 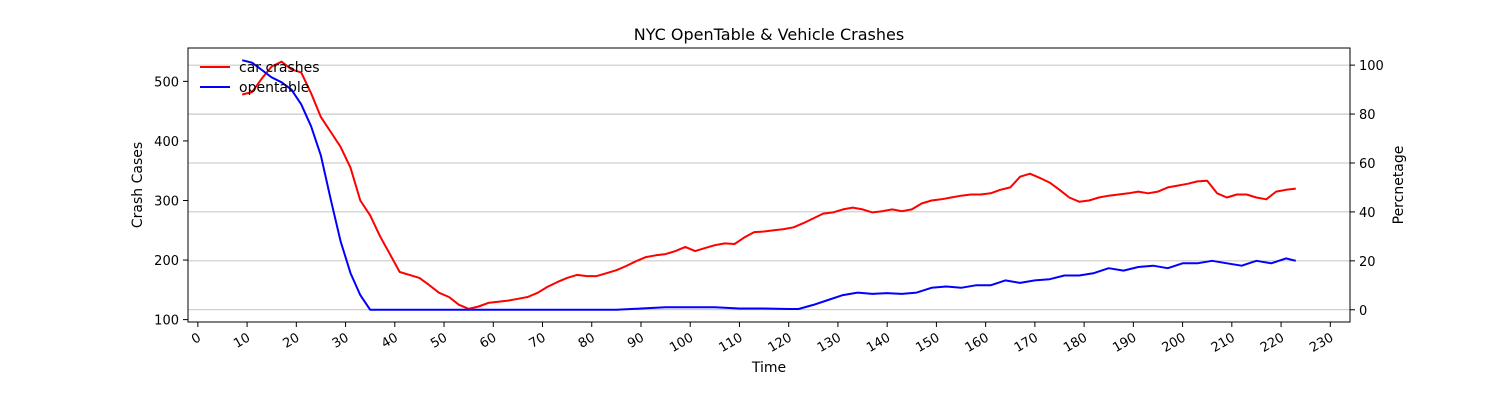 I want to click on y-axis-left-label: Crash Cases, so click(x=138, y=185).